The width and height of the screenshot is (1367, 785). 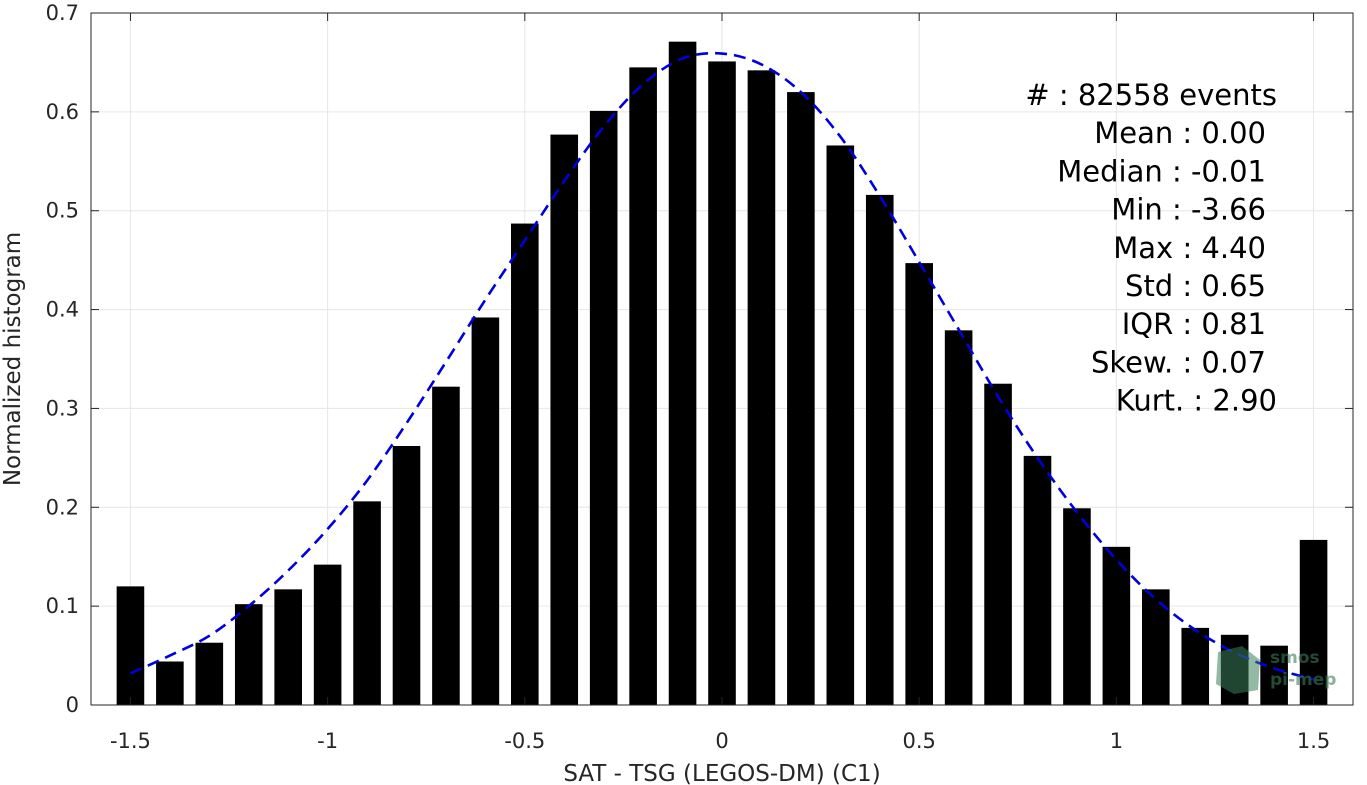 I want to click on stat-annotation: Median : -0.01, so click(x=1161, y=171).